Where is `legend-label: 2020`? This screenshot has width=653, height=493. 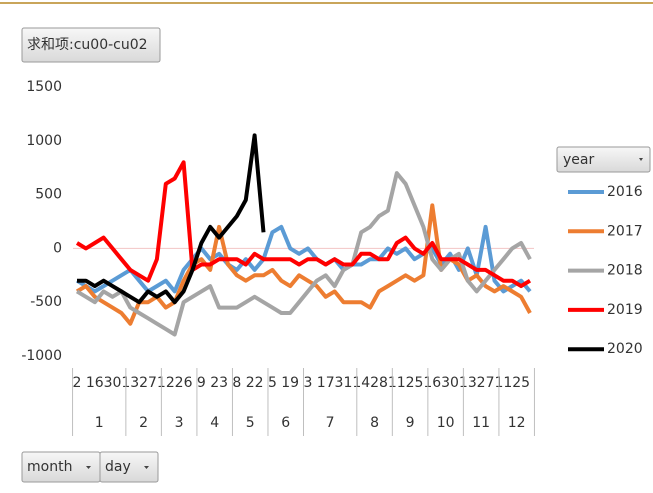
legend-label: 2020 is located at coordinates (625, 349).